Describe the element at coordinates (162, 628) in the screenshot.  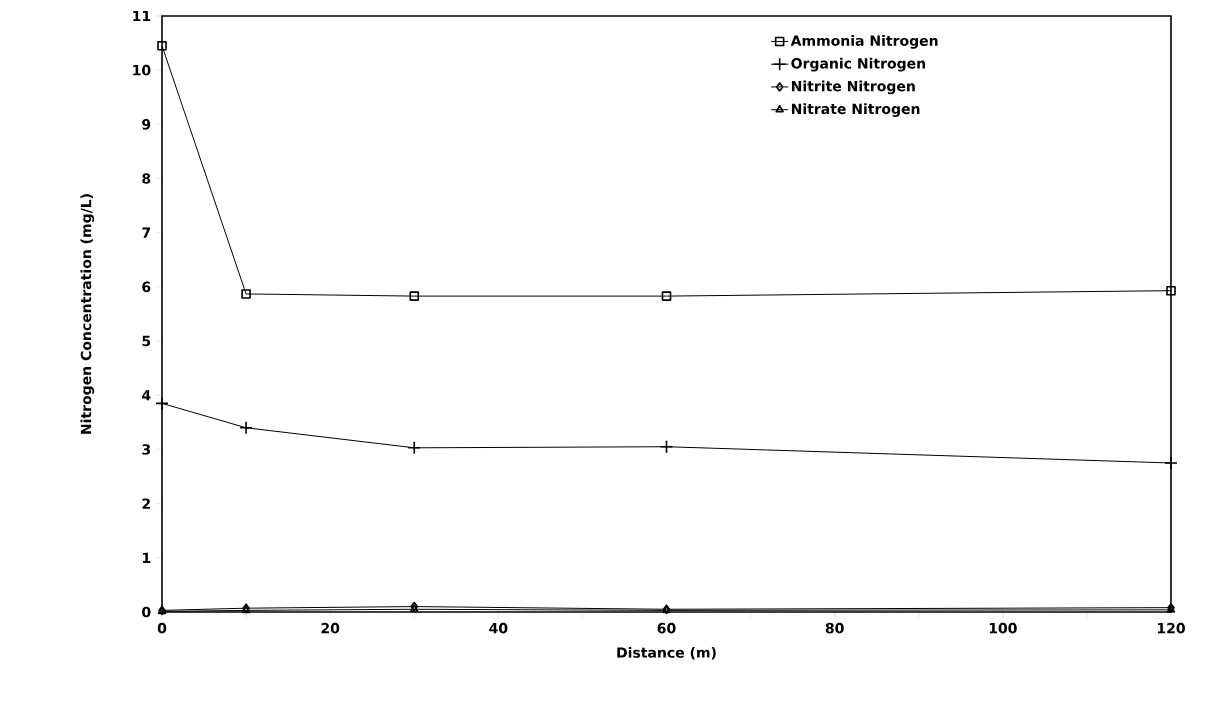
I see `x-tick-label: 0` at that location.